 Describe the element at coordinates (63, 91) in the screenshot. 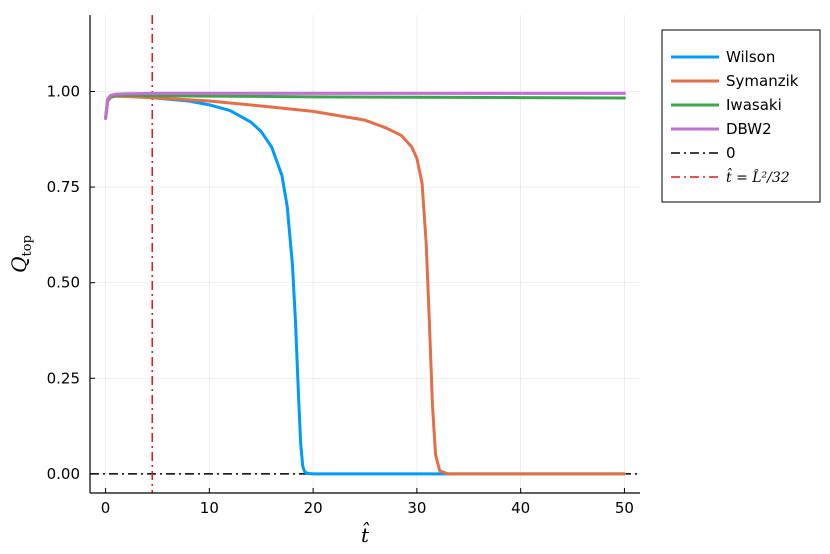

I see `y-tick-label: 1.00` at that location.